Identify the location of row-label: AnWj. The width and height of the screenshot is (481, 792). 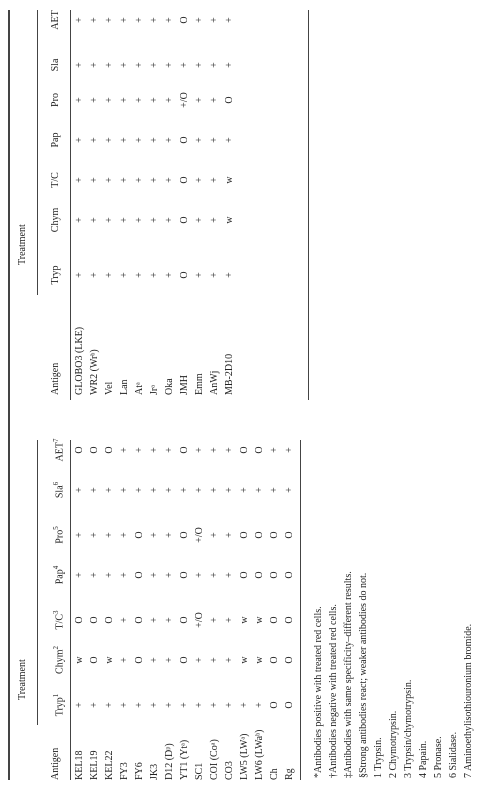
(214, 382).